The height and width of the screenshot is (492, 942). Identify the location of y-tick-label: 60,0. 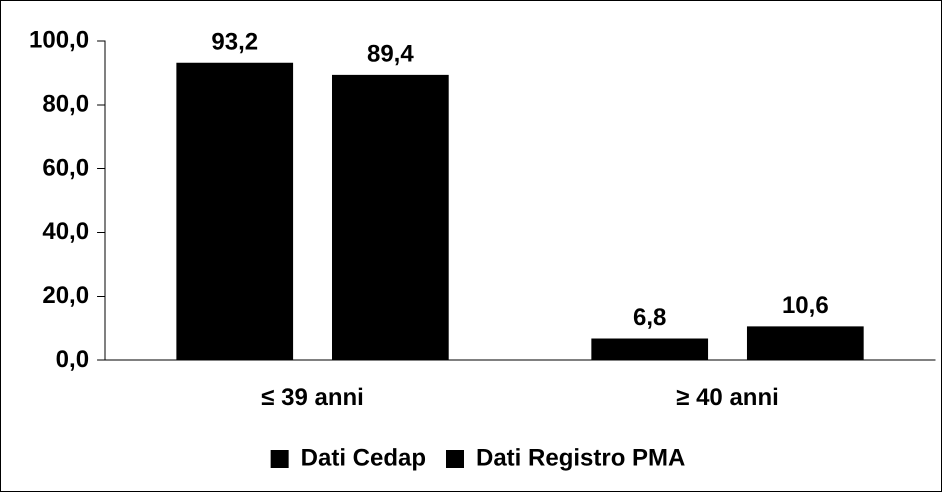
(66, 168).